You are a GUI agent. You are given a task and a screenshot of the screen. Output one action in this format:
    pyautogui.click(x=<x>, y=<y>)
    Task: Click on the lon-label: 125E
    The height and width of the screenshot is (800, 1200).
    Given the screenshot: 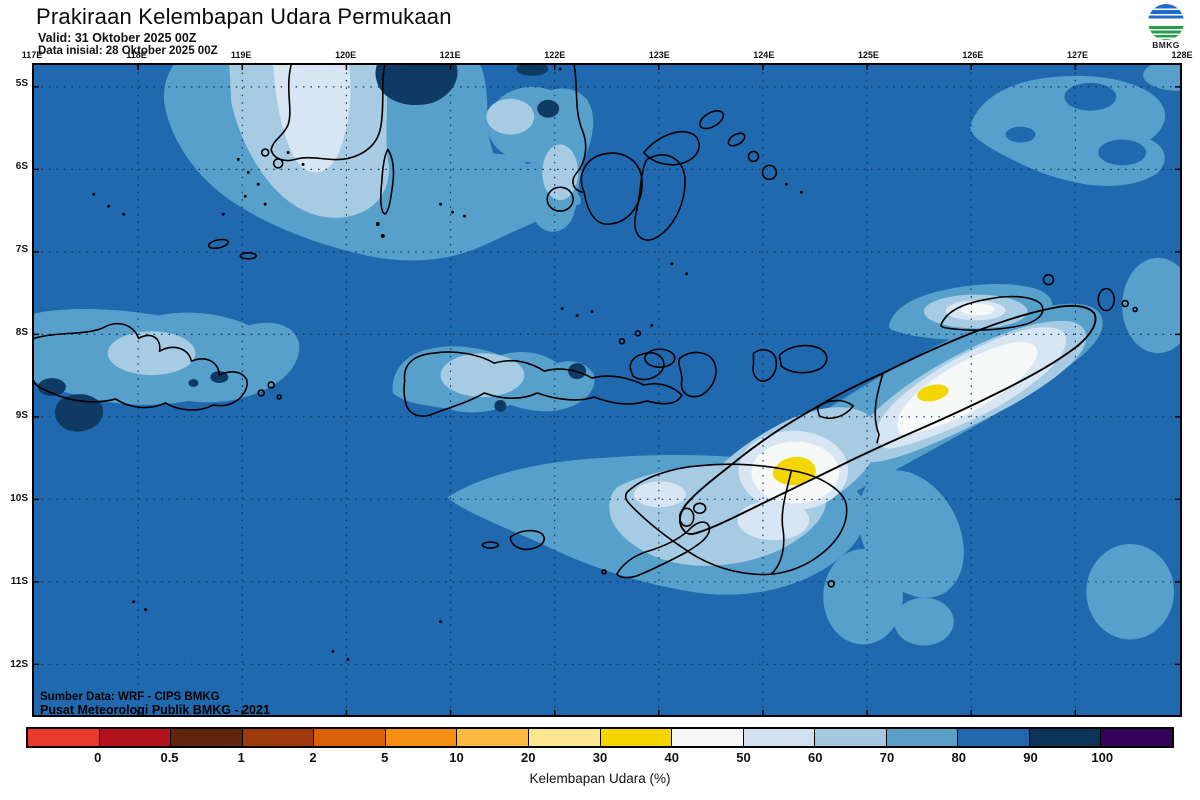 What is the action you would take?
    pyautogui.click(x=868, y=55)
    